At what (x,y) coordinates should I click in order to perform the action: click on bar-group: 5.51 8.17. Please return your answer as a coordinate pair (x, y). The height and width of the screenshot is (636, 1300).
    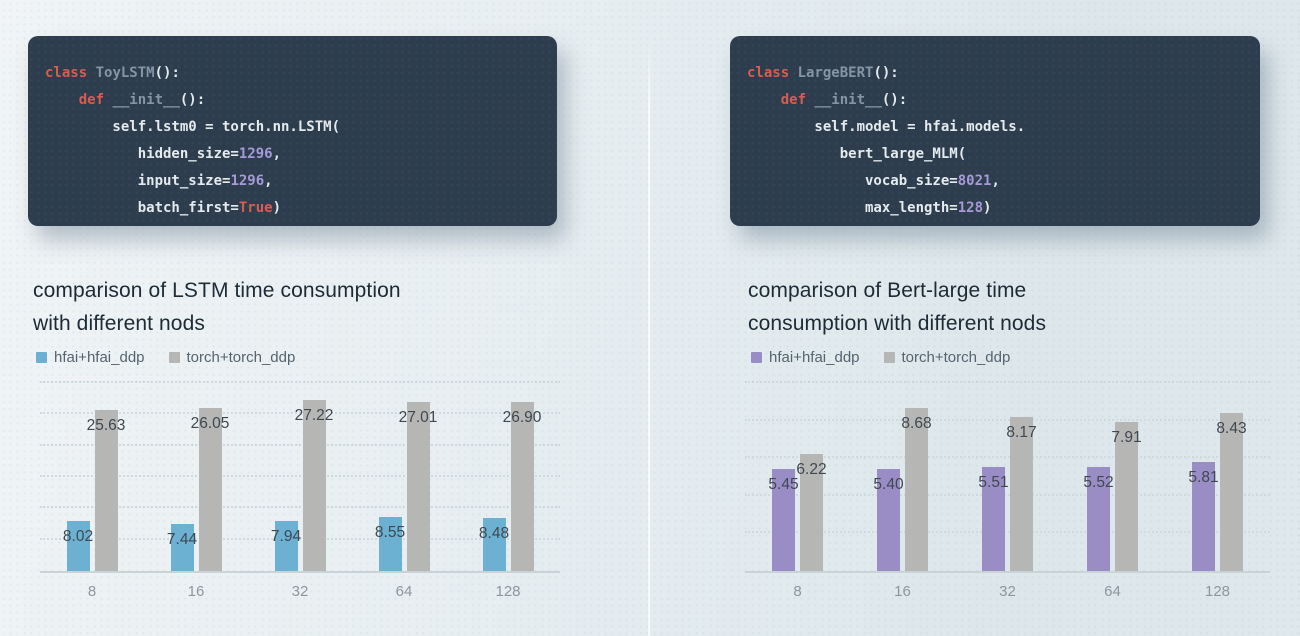
    Looking at the image, I should click on (1007, 477).